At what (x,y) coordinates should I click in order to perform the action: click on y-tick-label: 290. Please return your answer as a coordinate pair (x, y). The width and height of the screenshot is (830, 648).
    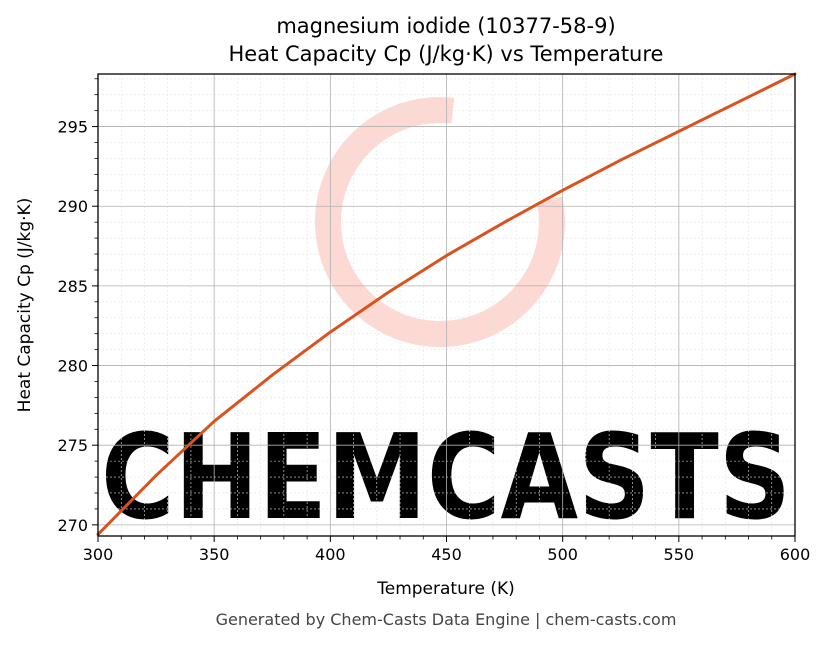
    Looking at the image, I should click on (72, 206).